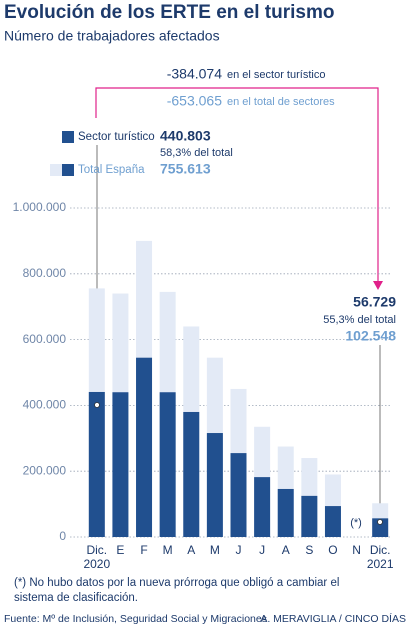  Describe the element at coordinates (333, 619) in the screenshot. I see `credit: A. MERAVIGLIA / CINCO DÍAS` at that location.